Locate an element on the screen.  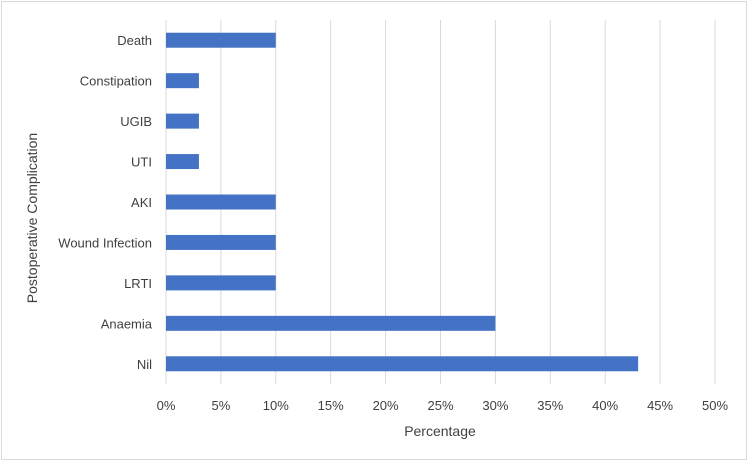
x-tick-label: 25% is located at coordinates (440, 405).